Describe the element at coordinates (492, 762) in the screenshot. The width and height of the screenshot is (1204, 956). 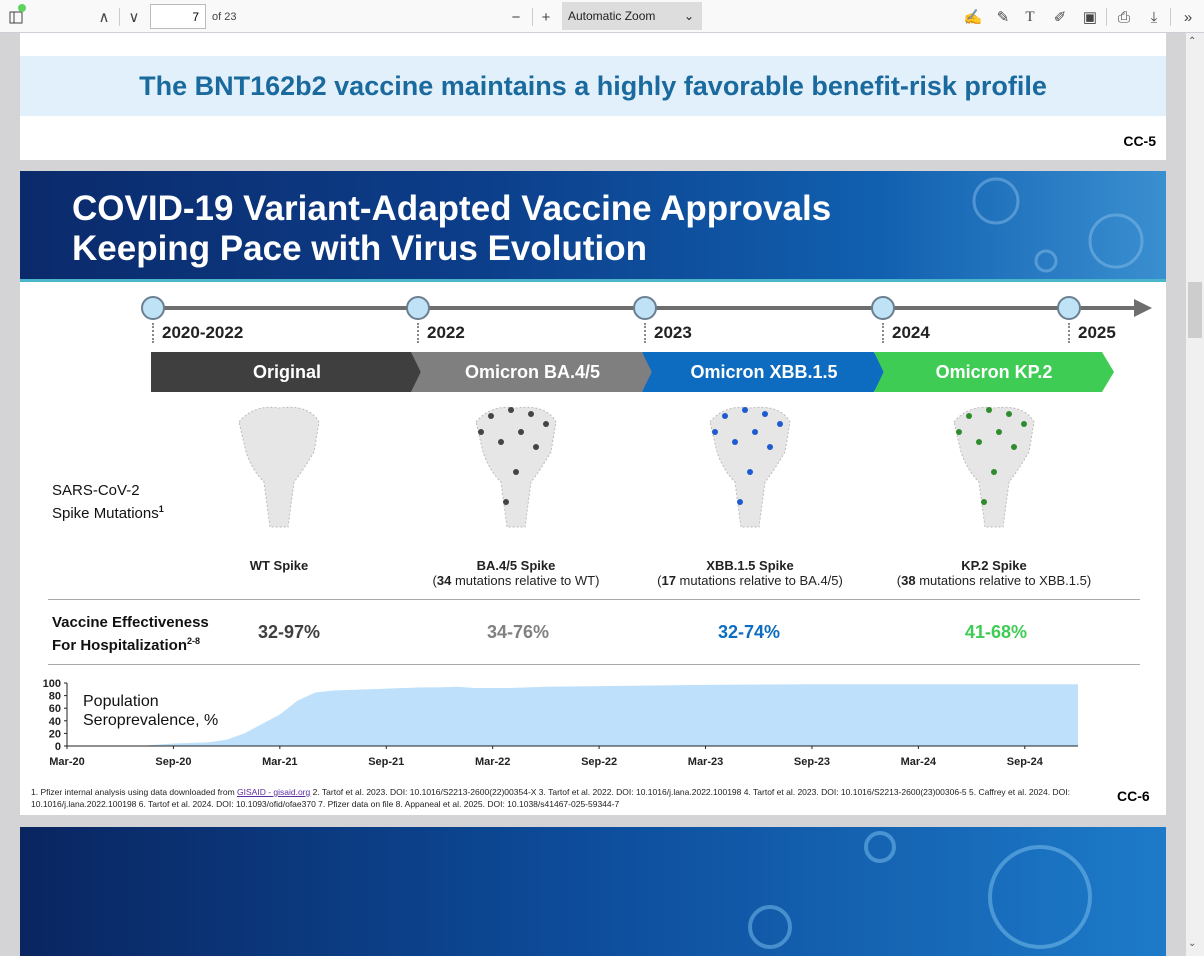
I see `x-tick-label: Mar-22` at that location.